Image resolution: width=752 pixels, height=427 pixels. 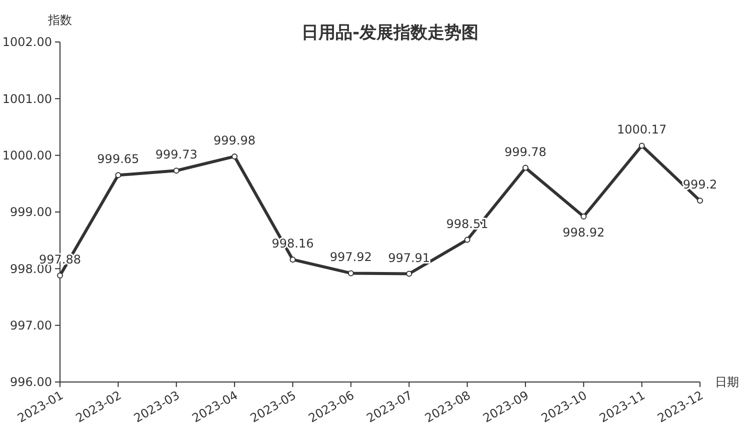 What do you see at coordinates (642, 129) in the screenshot?
I see `data-label: 1000.17` at bounding box center [642, 129].